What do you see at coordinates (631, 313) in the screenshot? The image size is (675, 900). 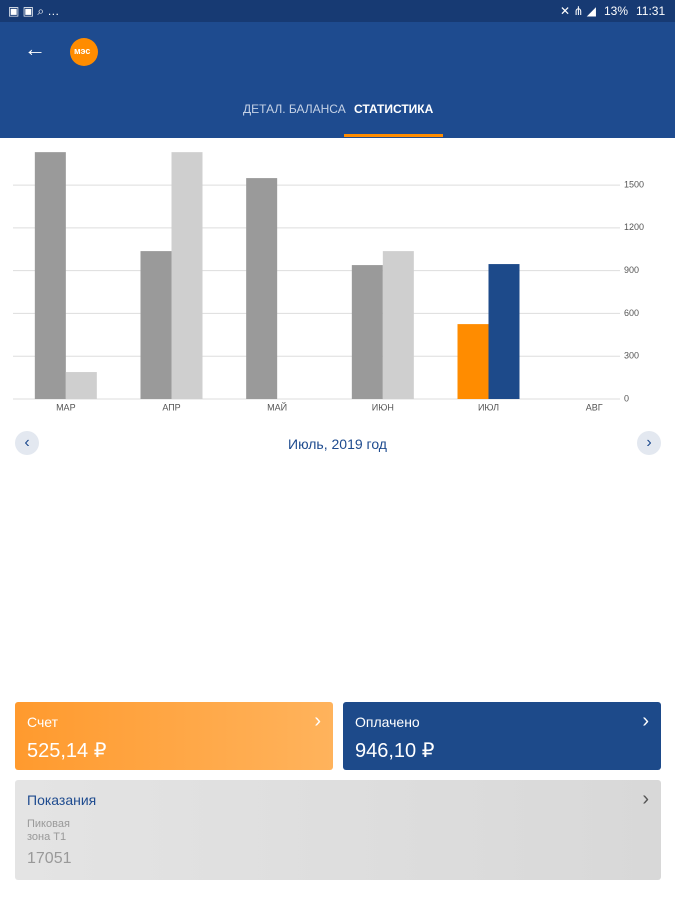 I see `y-tick-label: 600` at bounding box center [631, 313].